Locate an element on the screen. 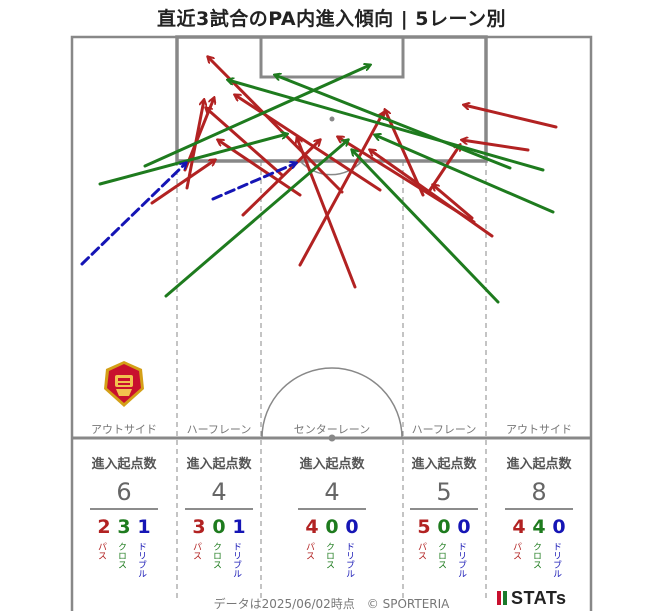 The height and width of the screenshot is (612, 663). lane-pass-count: 5 is located at coordinates (423, 527).